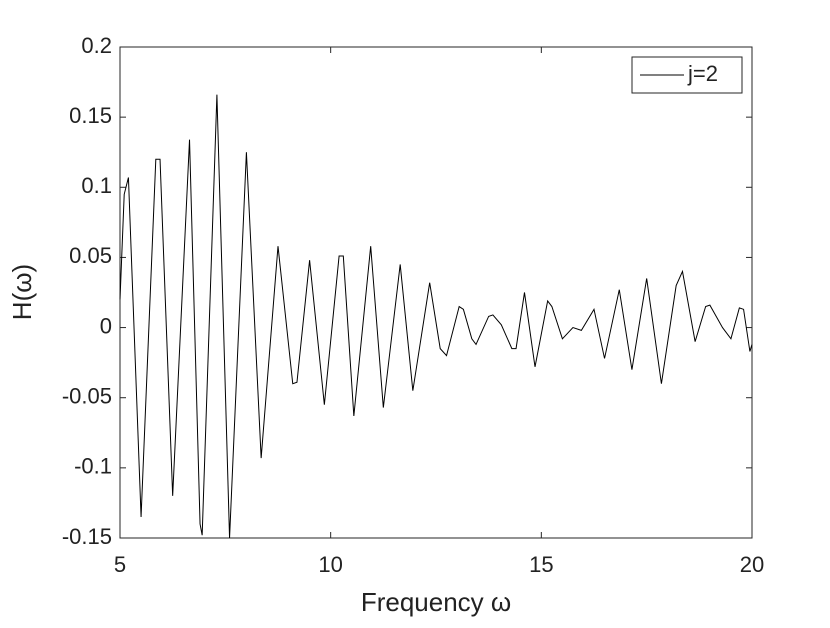  Describe the element at coordinates (87, 396) in the screenshot. I see `y-tick-label: -0.05` at that location.